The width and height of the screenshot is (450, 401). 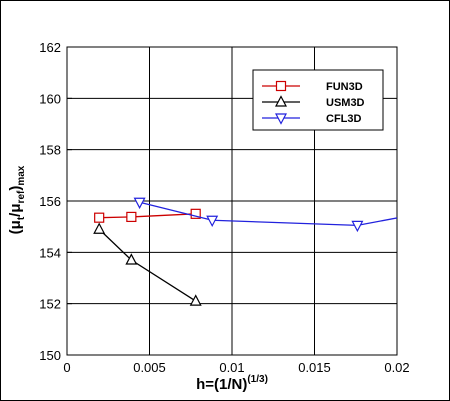 I want to click on y-tick-label: 156, so click(x=50, y=201).